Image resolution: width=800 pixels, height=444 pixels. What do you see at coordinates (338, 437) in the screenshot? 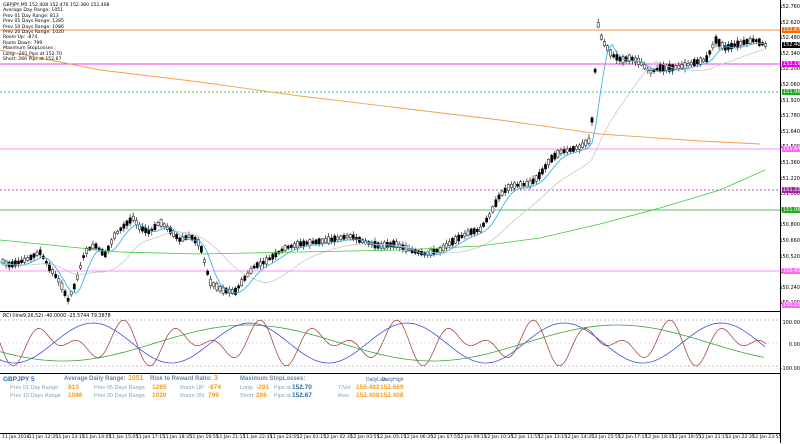
I see `time-tick-label: 12 Jan 02:35` at bounding box center [338, 437].